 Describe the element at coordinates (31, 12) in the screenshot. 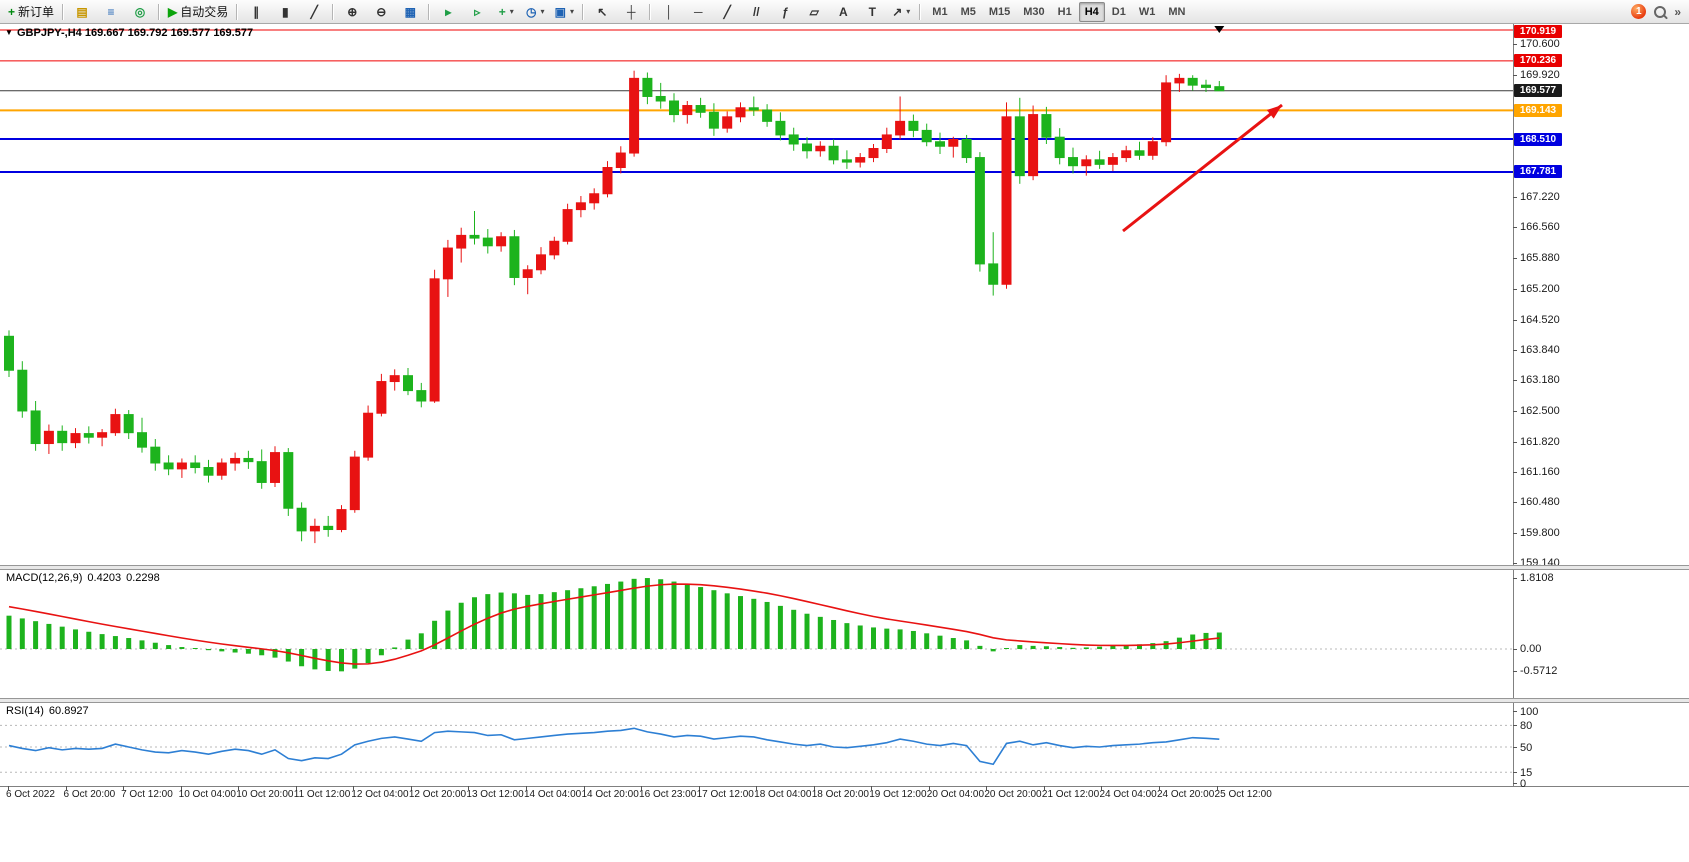

I see `new-order-button: + 新订单` at that location.